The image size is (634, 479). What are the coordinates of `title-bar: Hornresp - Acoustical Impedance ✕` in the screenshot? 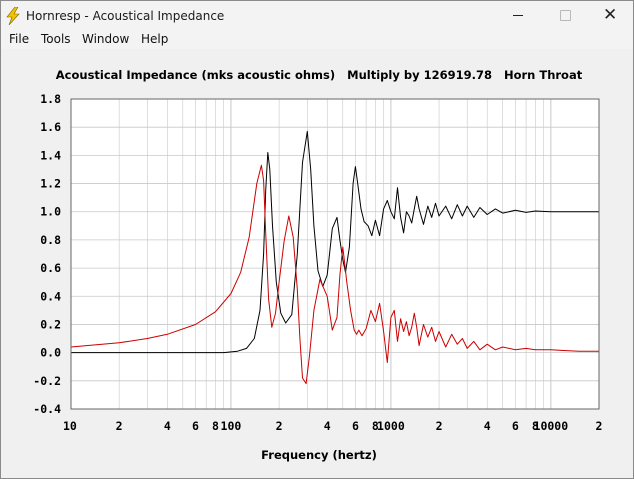 It's located at (317, 16).